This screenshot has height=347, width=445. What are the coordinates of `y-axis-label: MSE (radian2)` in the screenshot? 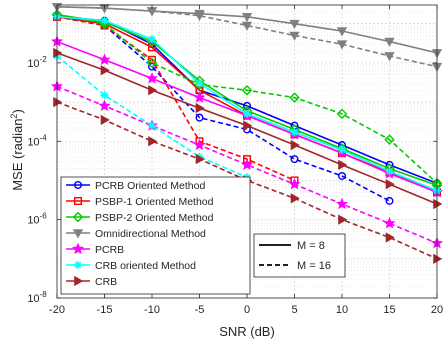 It's located at (17, 150).